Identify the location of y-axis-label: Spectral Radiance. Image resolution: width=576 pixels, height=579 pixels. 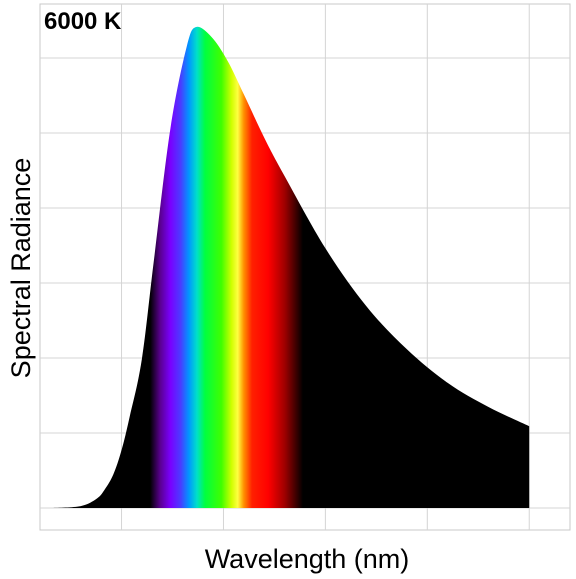
(21, 268).